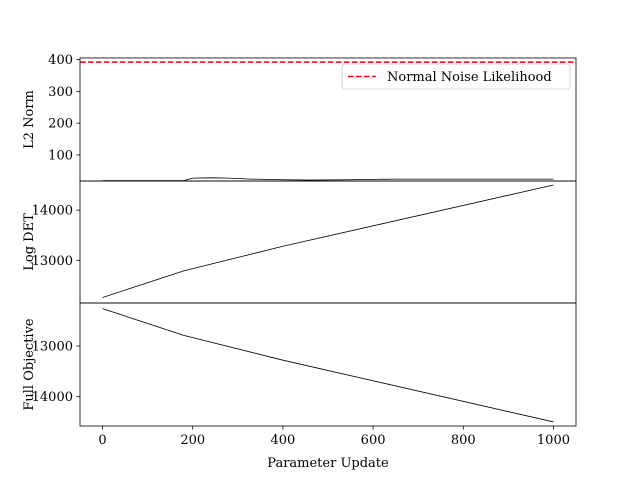  What do you see at coordinates (469, 77) in the screenshot?
I see `legend-label: Normal Noise Likelihood` at bounding box center [469, 77].